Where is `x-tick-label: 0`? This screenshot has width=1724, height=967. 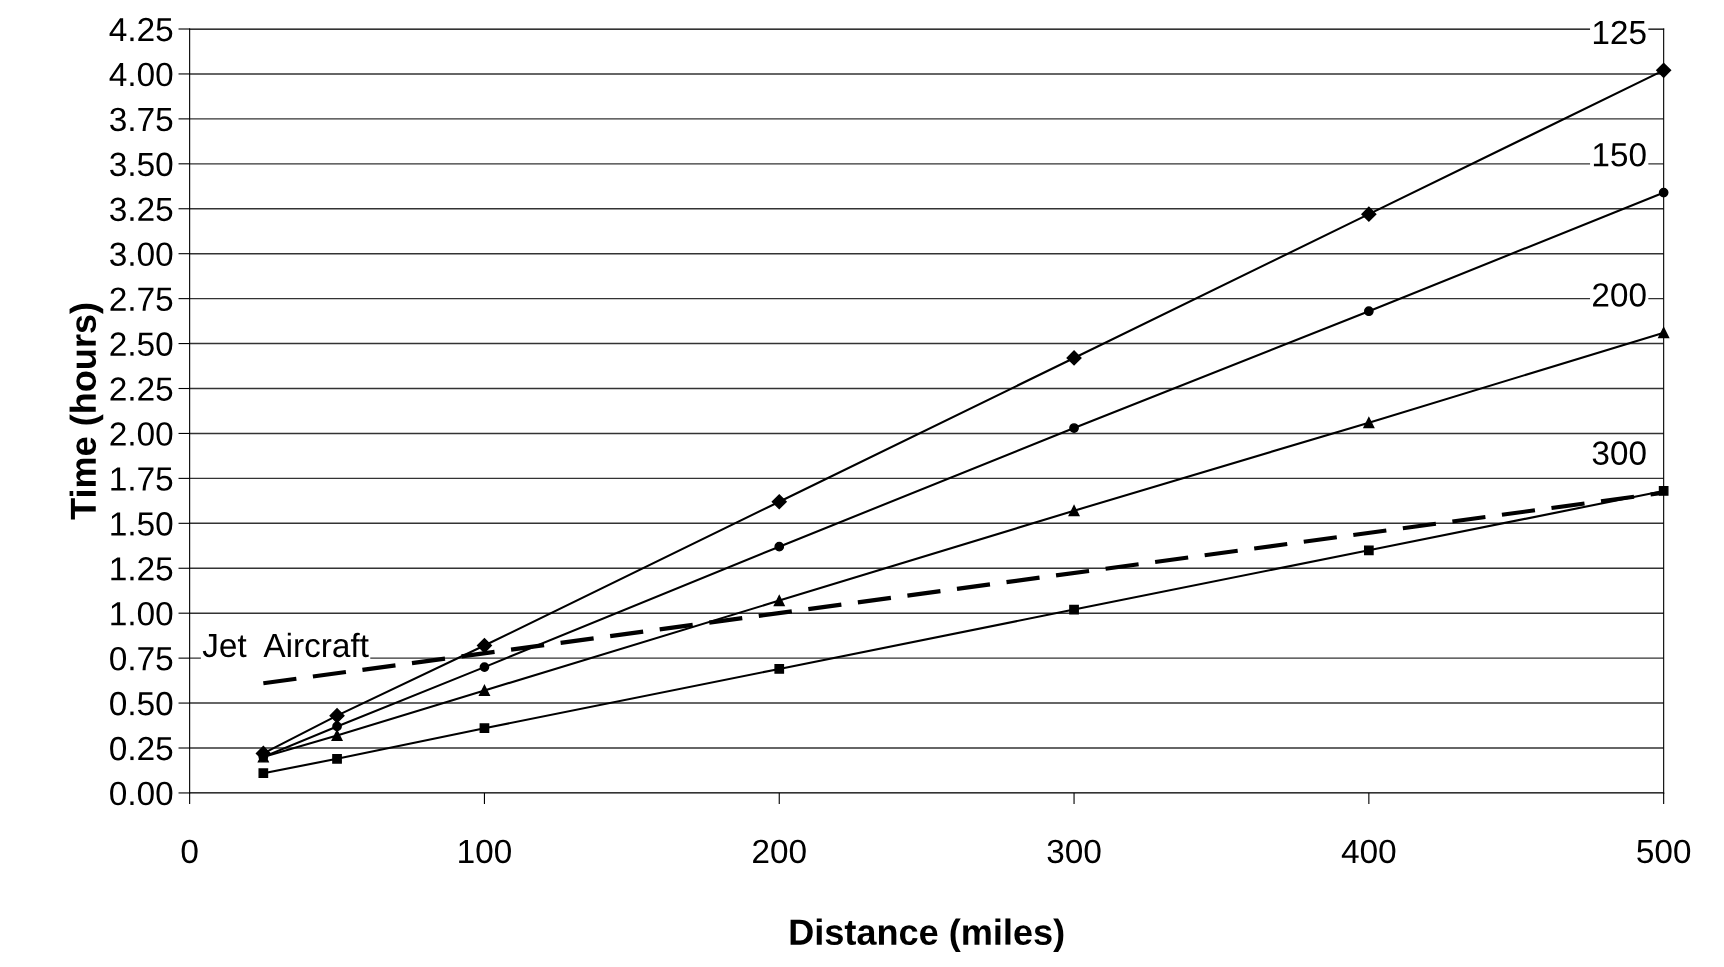 x-tick-label: 0 is located at coordinates (189, 851).